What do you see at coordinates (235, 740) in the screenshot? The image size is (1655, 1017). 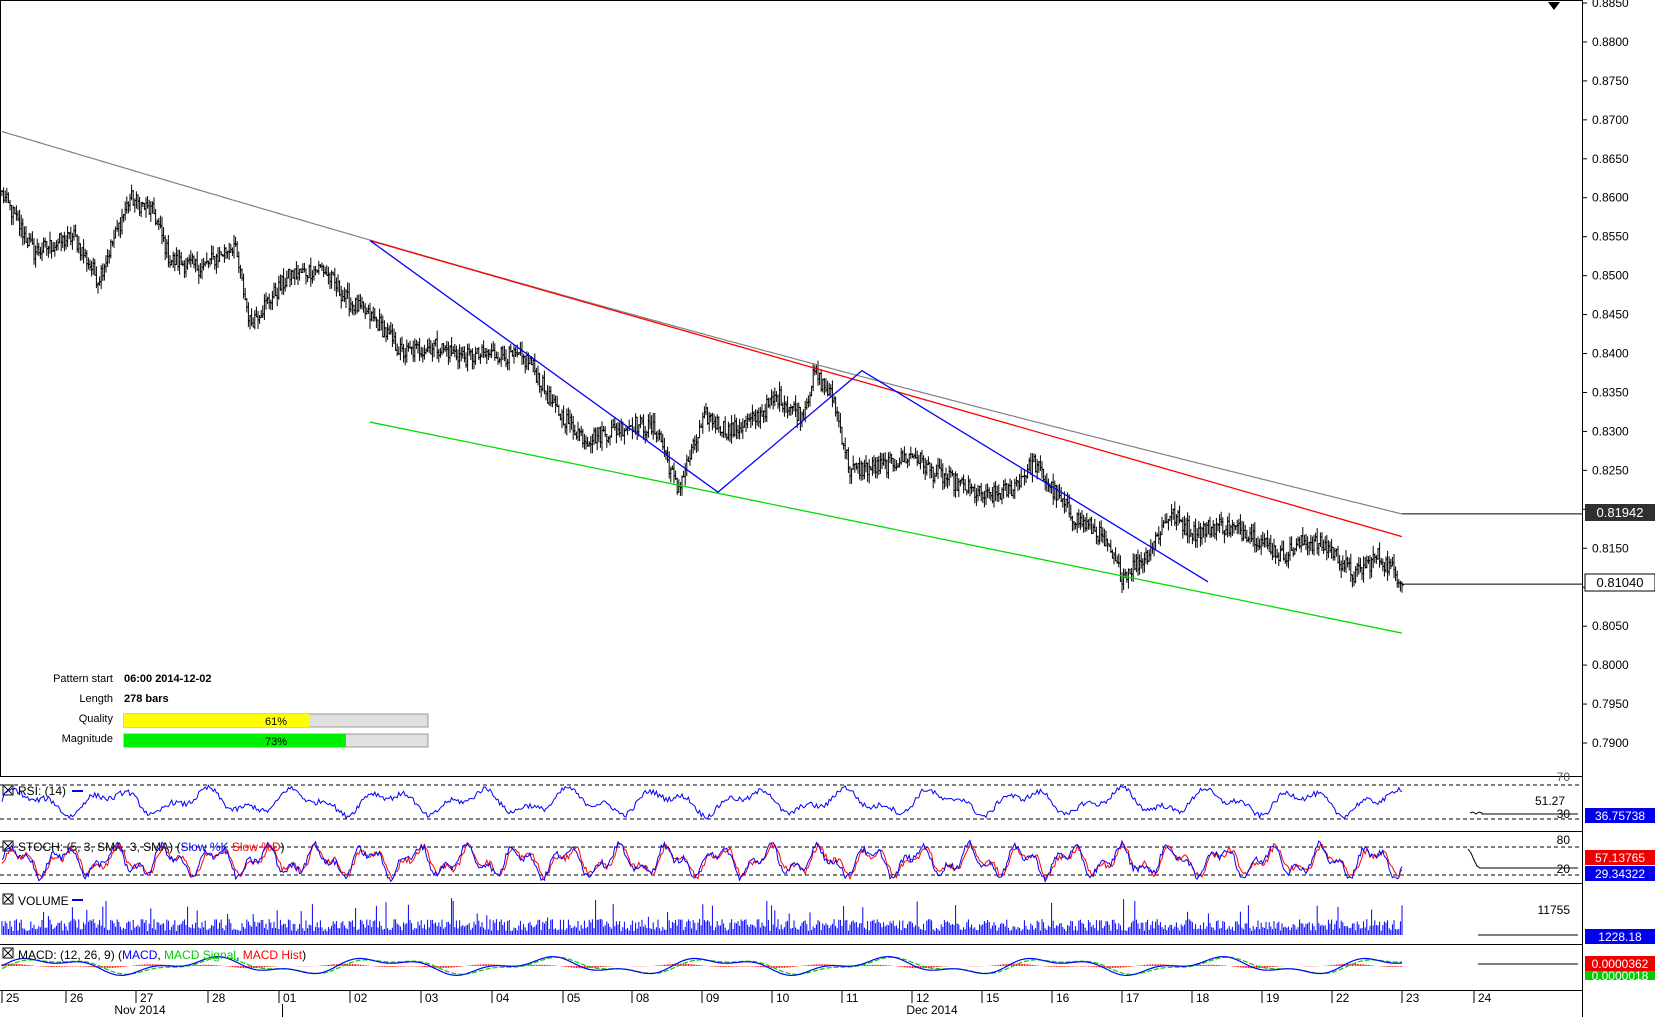 I see `magnitude-bar-fill` at bounding box center [235, 740].